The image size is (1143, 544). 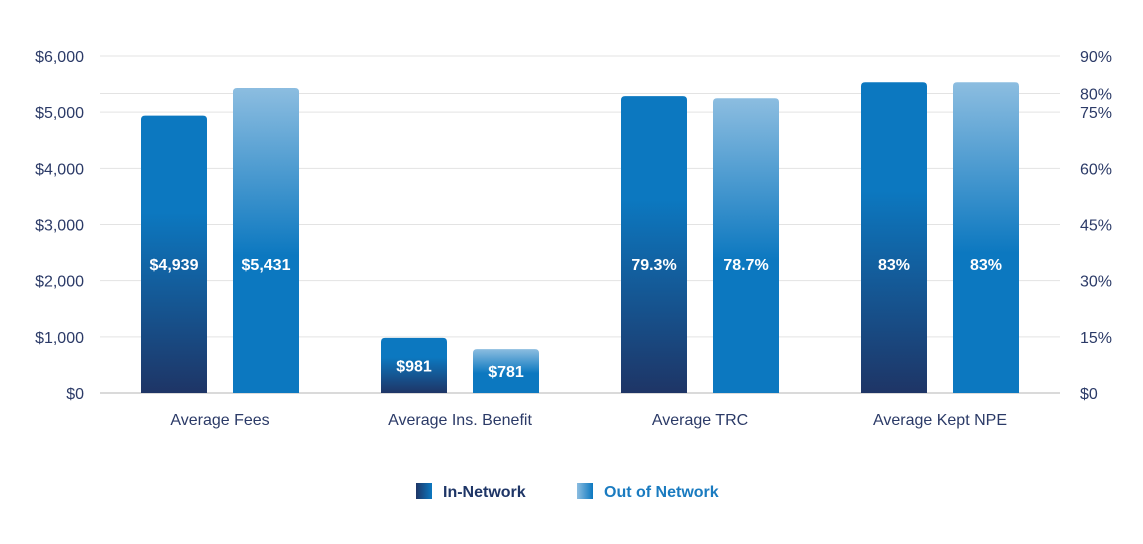 What do you see at coordinates (567, 492) in the screenshot?
I see `legend: In-Network Out of Network` at bounding box center [567, 492].